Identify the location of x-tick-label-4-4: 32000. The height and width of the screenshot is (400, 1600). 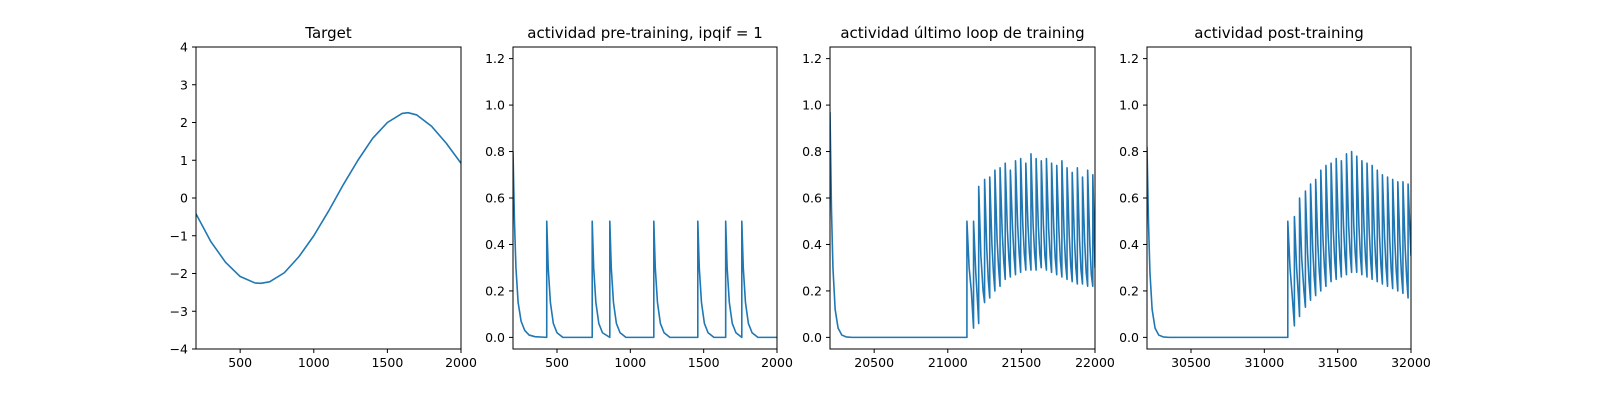
(1411, 362).